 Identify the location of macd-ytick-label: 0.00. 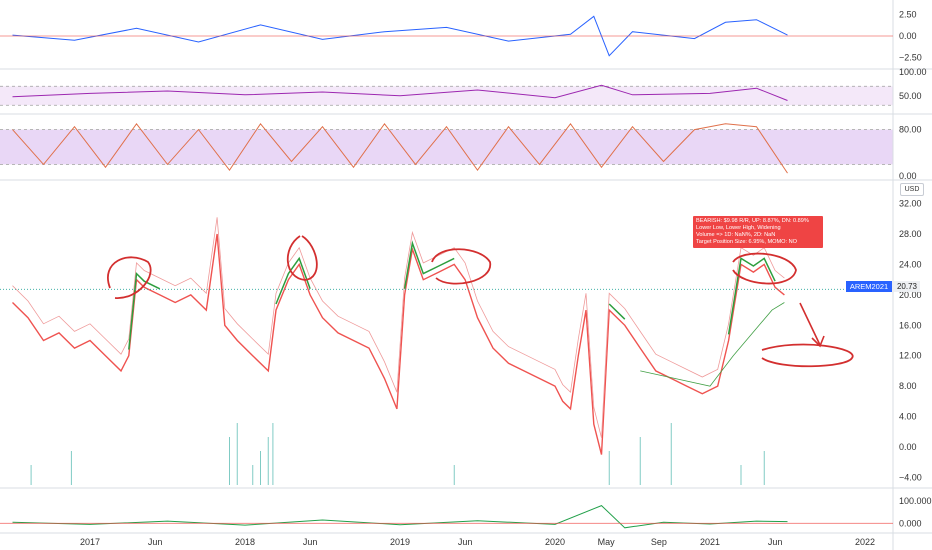
(908, 36).